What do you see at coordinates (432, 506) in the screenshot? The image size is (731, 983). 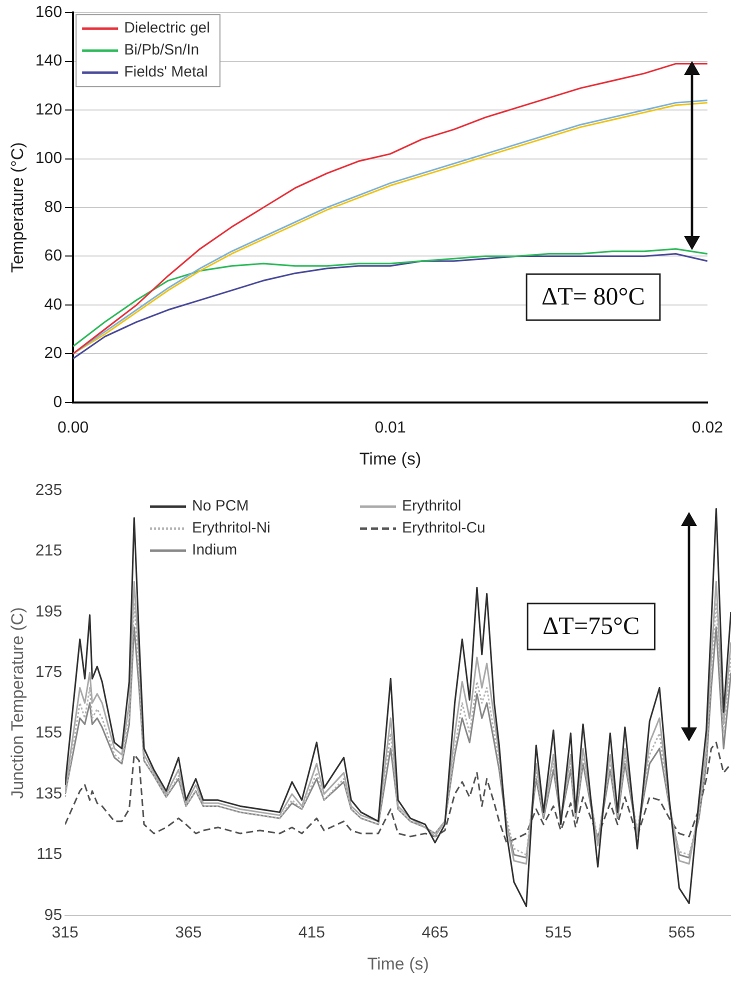 I see `legend-label: Erythritol` at bounding box center [432, 506].